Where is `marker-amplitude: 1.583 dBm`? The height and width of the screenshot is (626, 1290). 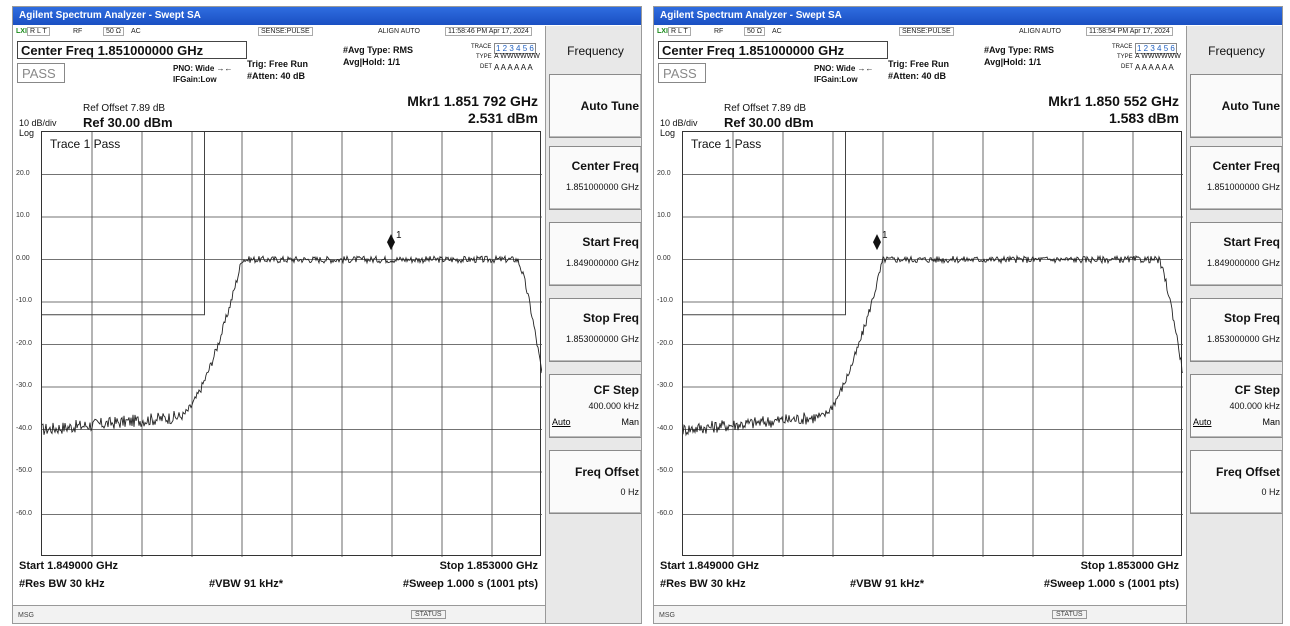
marker-amplitude: 1.583 dBm is located at coordinates (1143, 118).